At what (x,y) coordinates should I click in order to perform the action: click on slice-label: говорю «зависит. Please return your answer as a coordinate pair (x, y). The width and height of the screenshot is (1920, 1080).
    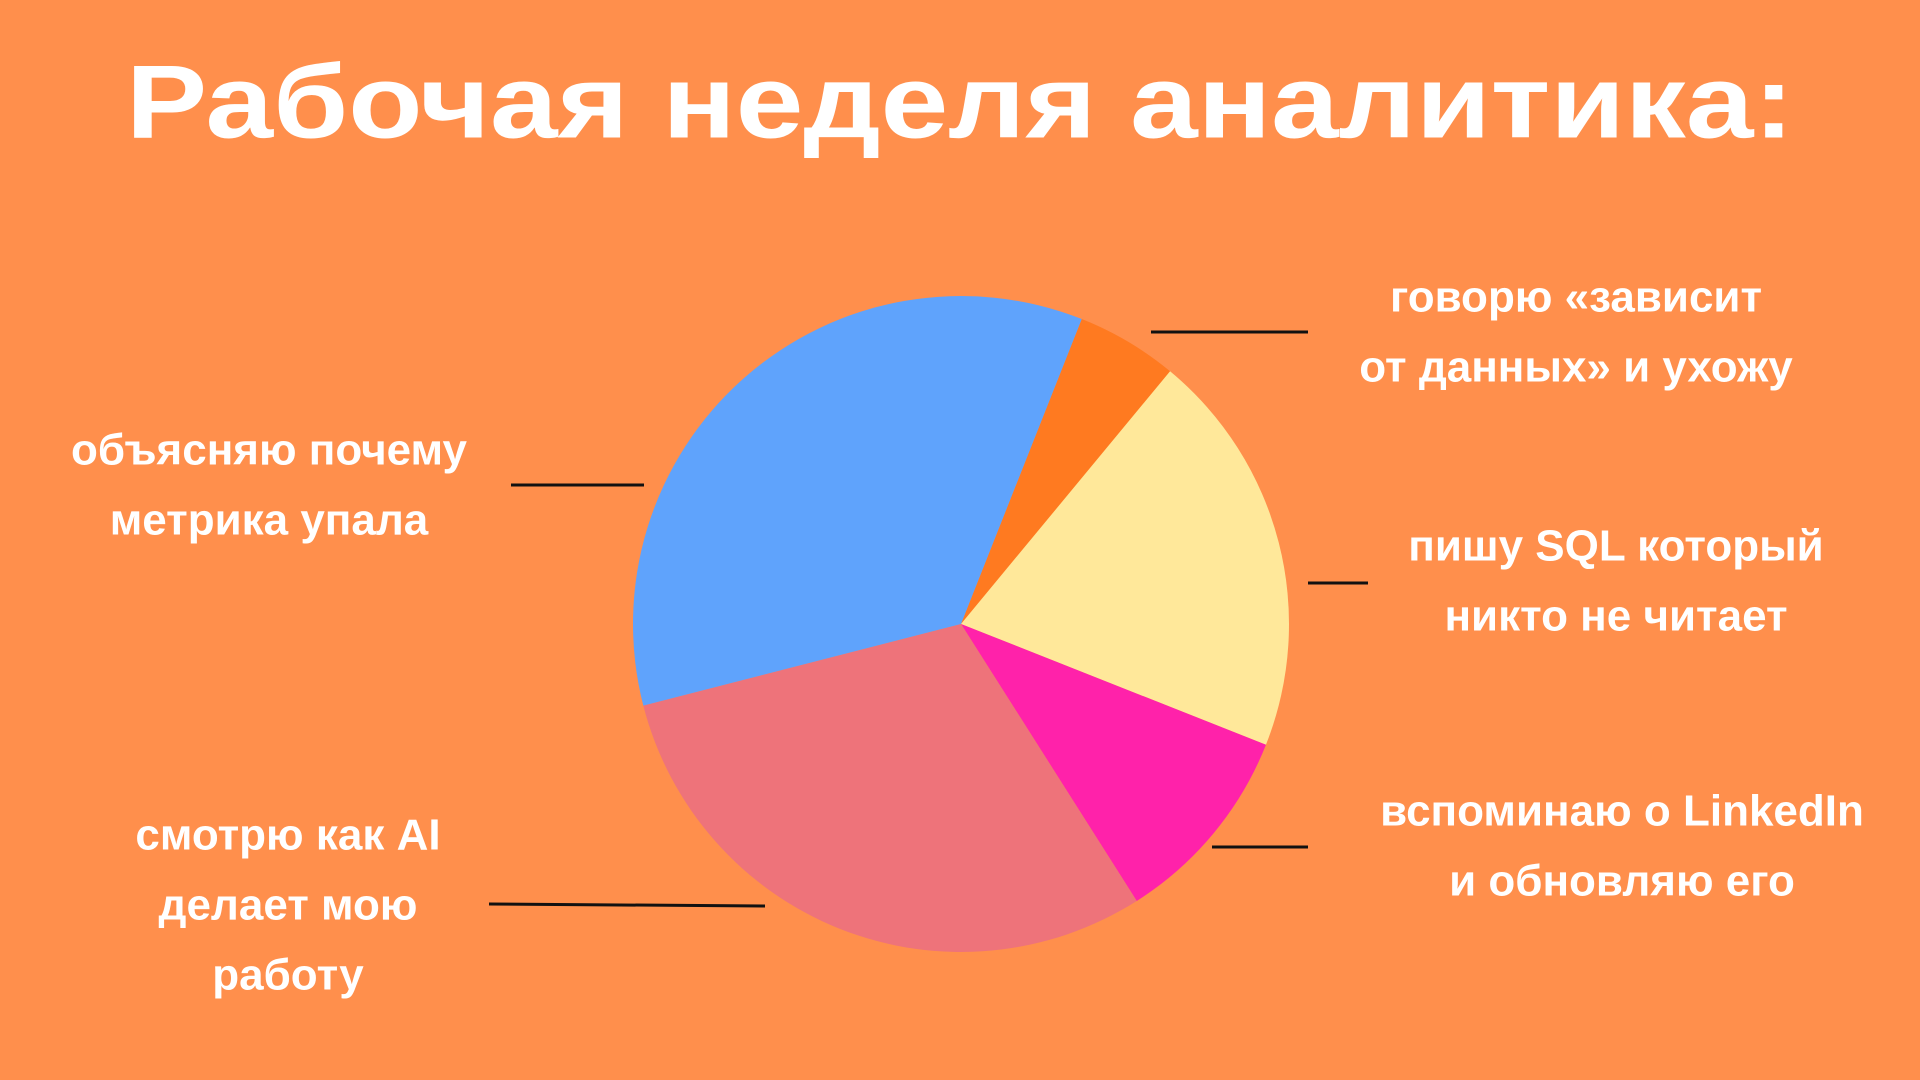
    Looking at the image, I should click on (1576, 297).